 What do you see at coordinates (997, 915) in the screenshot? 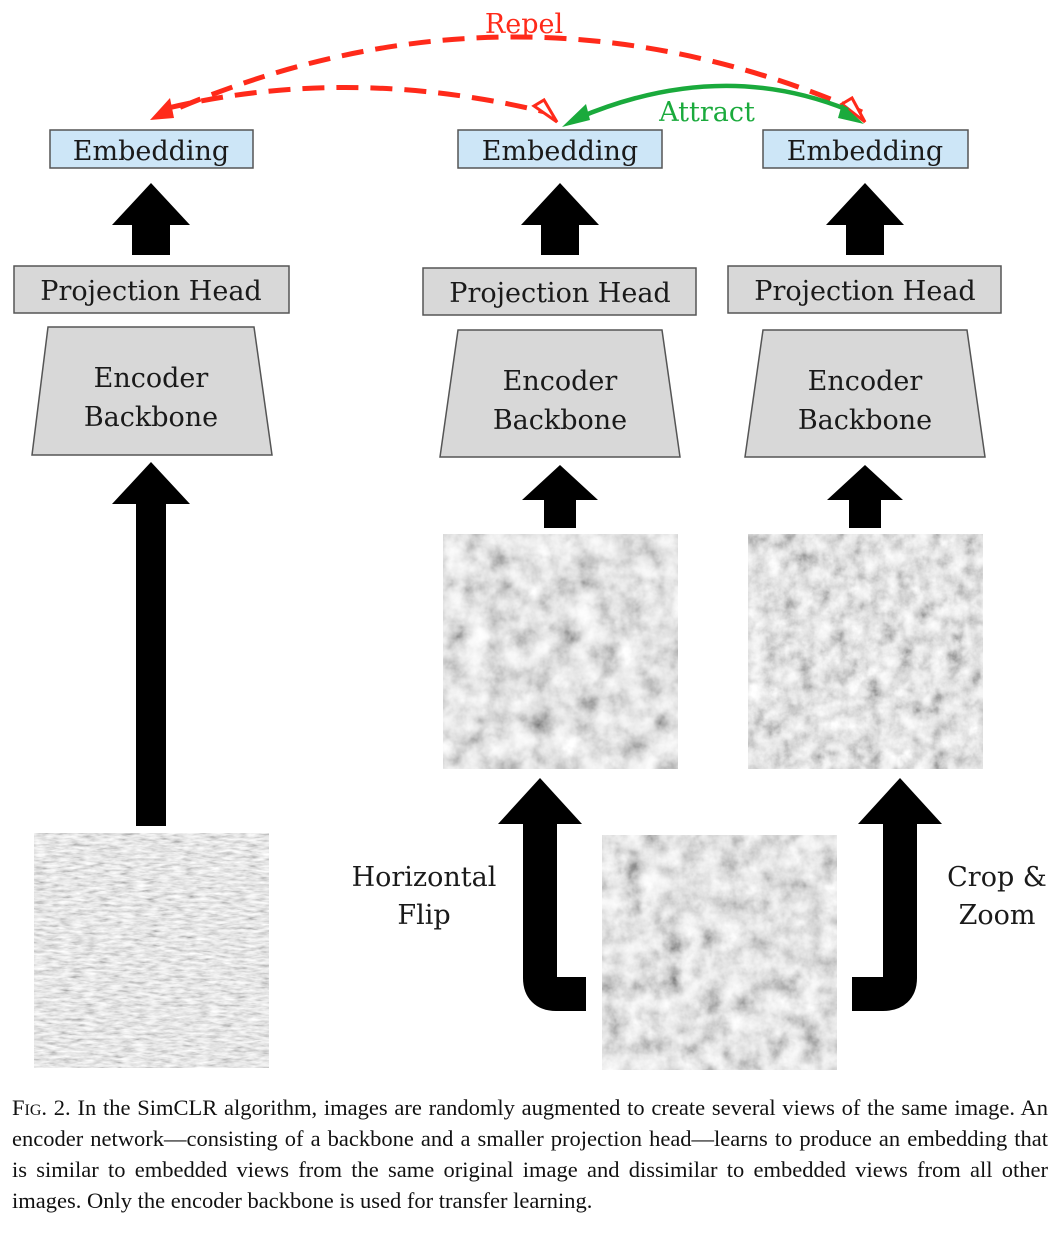
I see `crop-label-2: Zoom` at bounding box center [997, 915].